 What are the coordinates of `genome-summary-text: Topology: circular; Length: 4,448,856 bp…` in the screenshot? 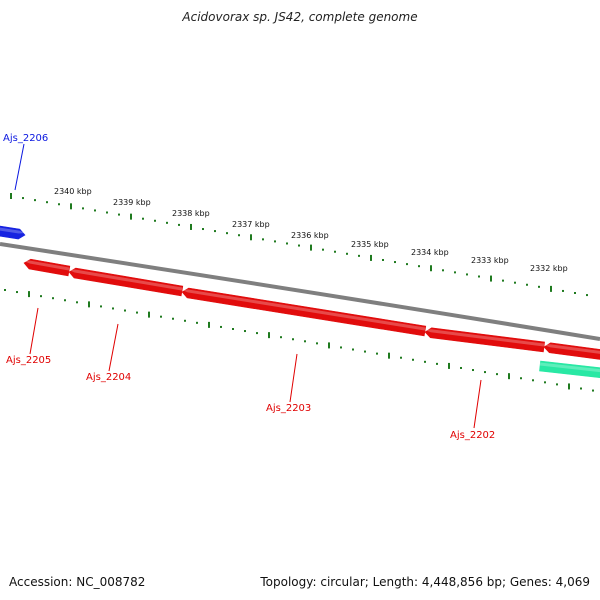 It's located at (425, 582).